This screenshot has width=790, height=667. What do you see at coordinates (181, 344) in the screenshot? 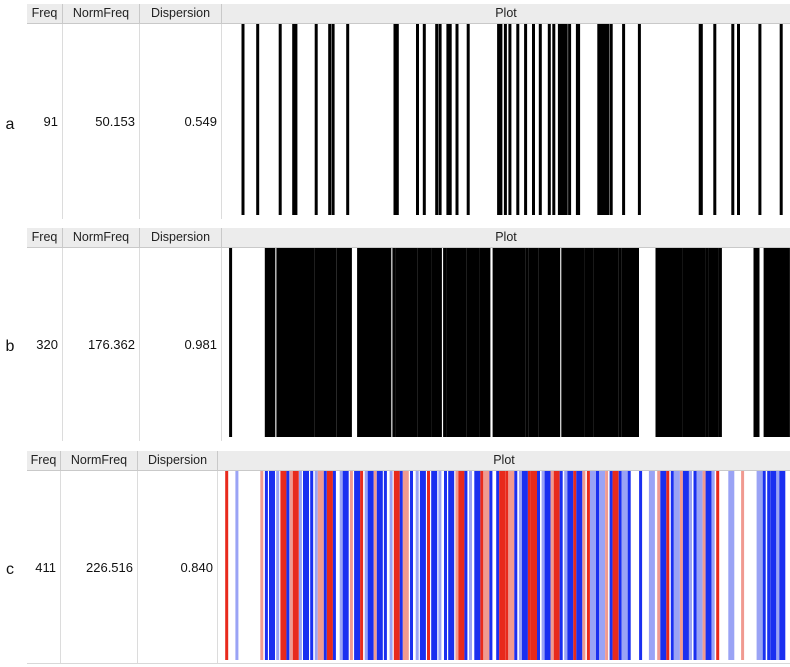
I see `dispersion-value: 0.981` at bounding box center [181, 344].